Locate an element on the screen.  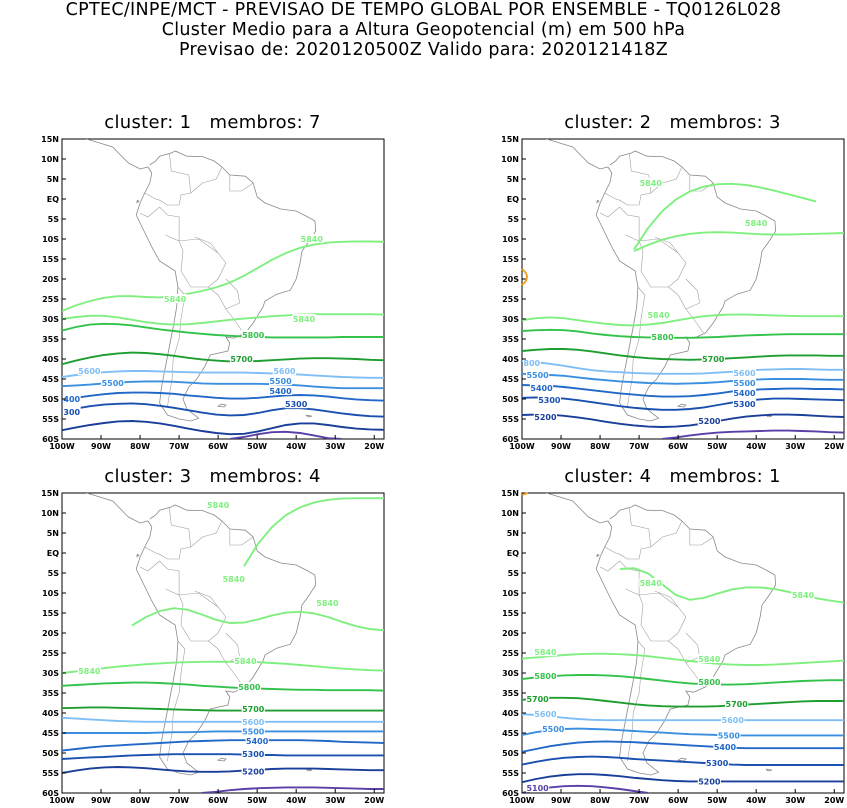
map-frame is located at coordinates (223, 289).